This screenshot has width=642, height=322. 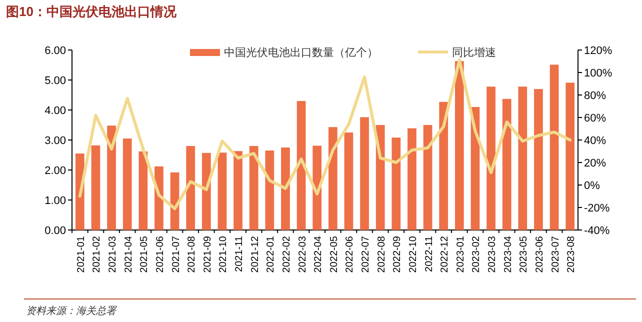 I want to click on y-tick-label: 2.00, so click(x=55, y=171).